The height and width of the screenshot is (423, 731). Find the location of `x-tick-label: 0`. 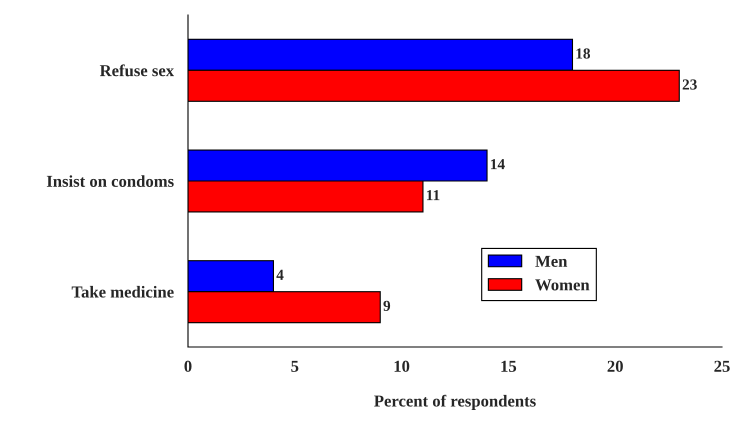

x-tick-label: 0 is located at coordinates (188, 366).